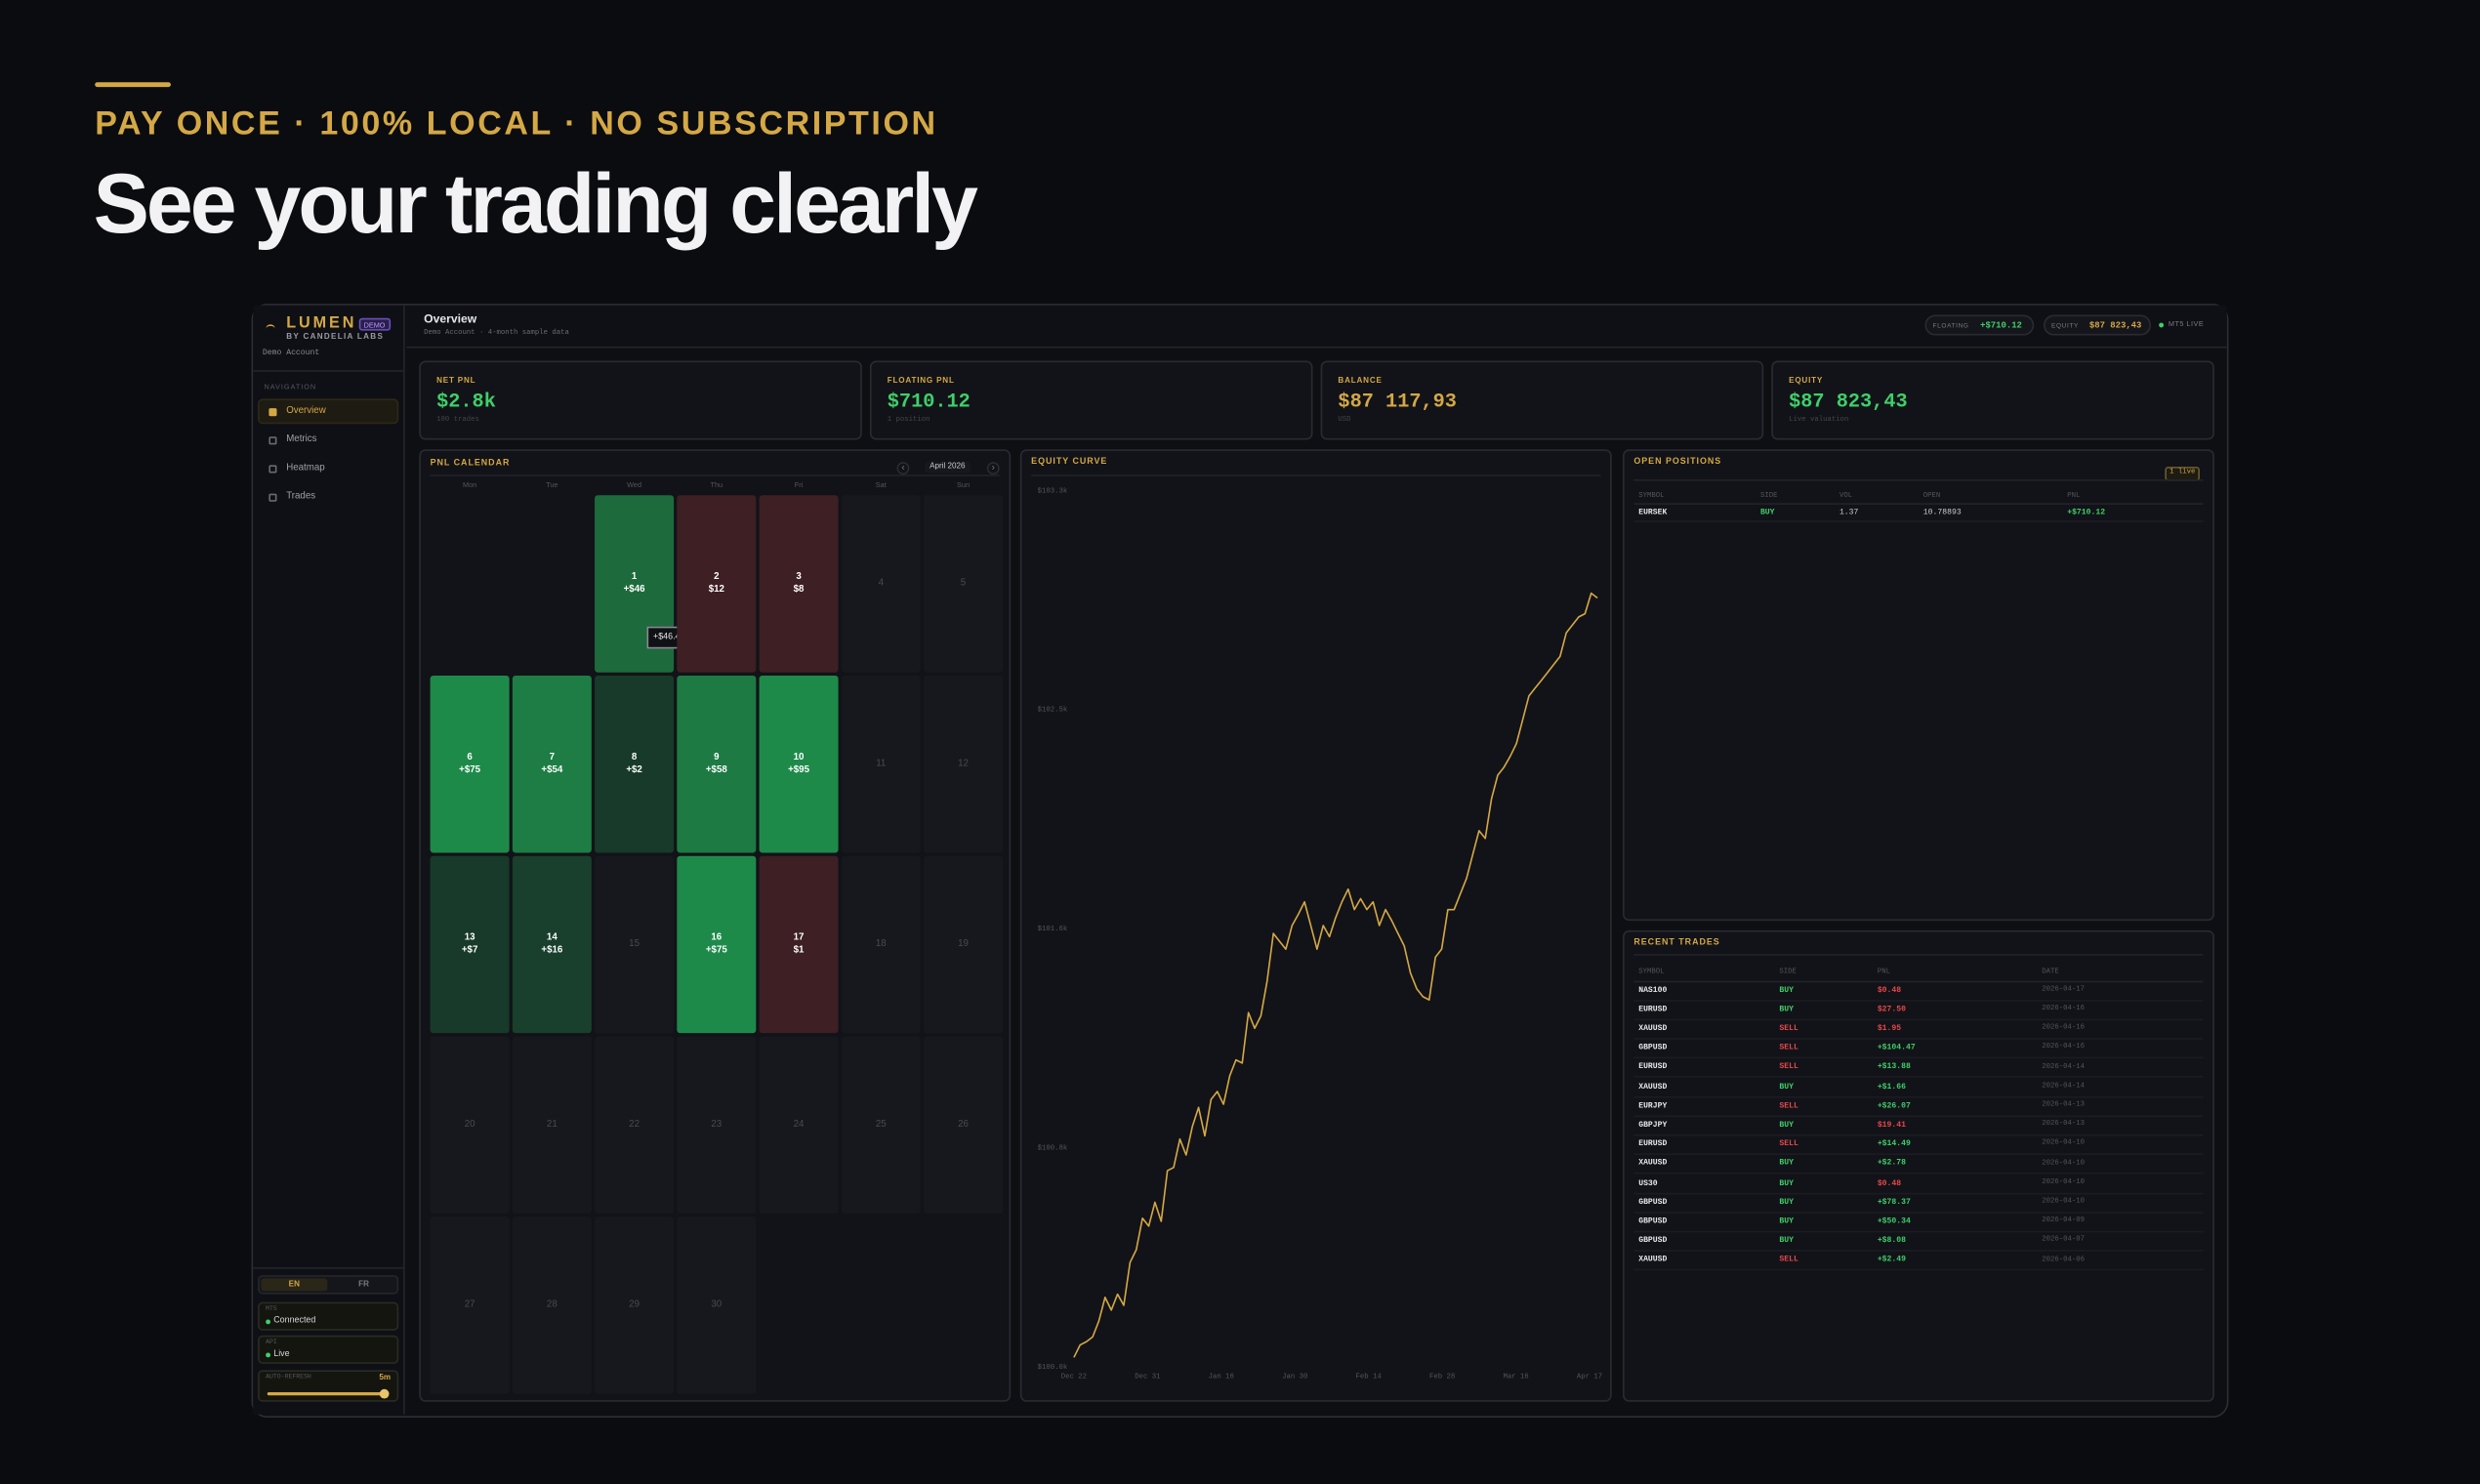 This screenshot has width=2480, height=1484. Describe the element at coordinates (271, 1310) in the screenshot. I see `status-label: MT5` at that location.